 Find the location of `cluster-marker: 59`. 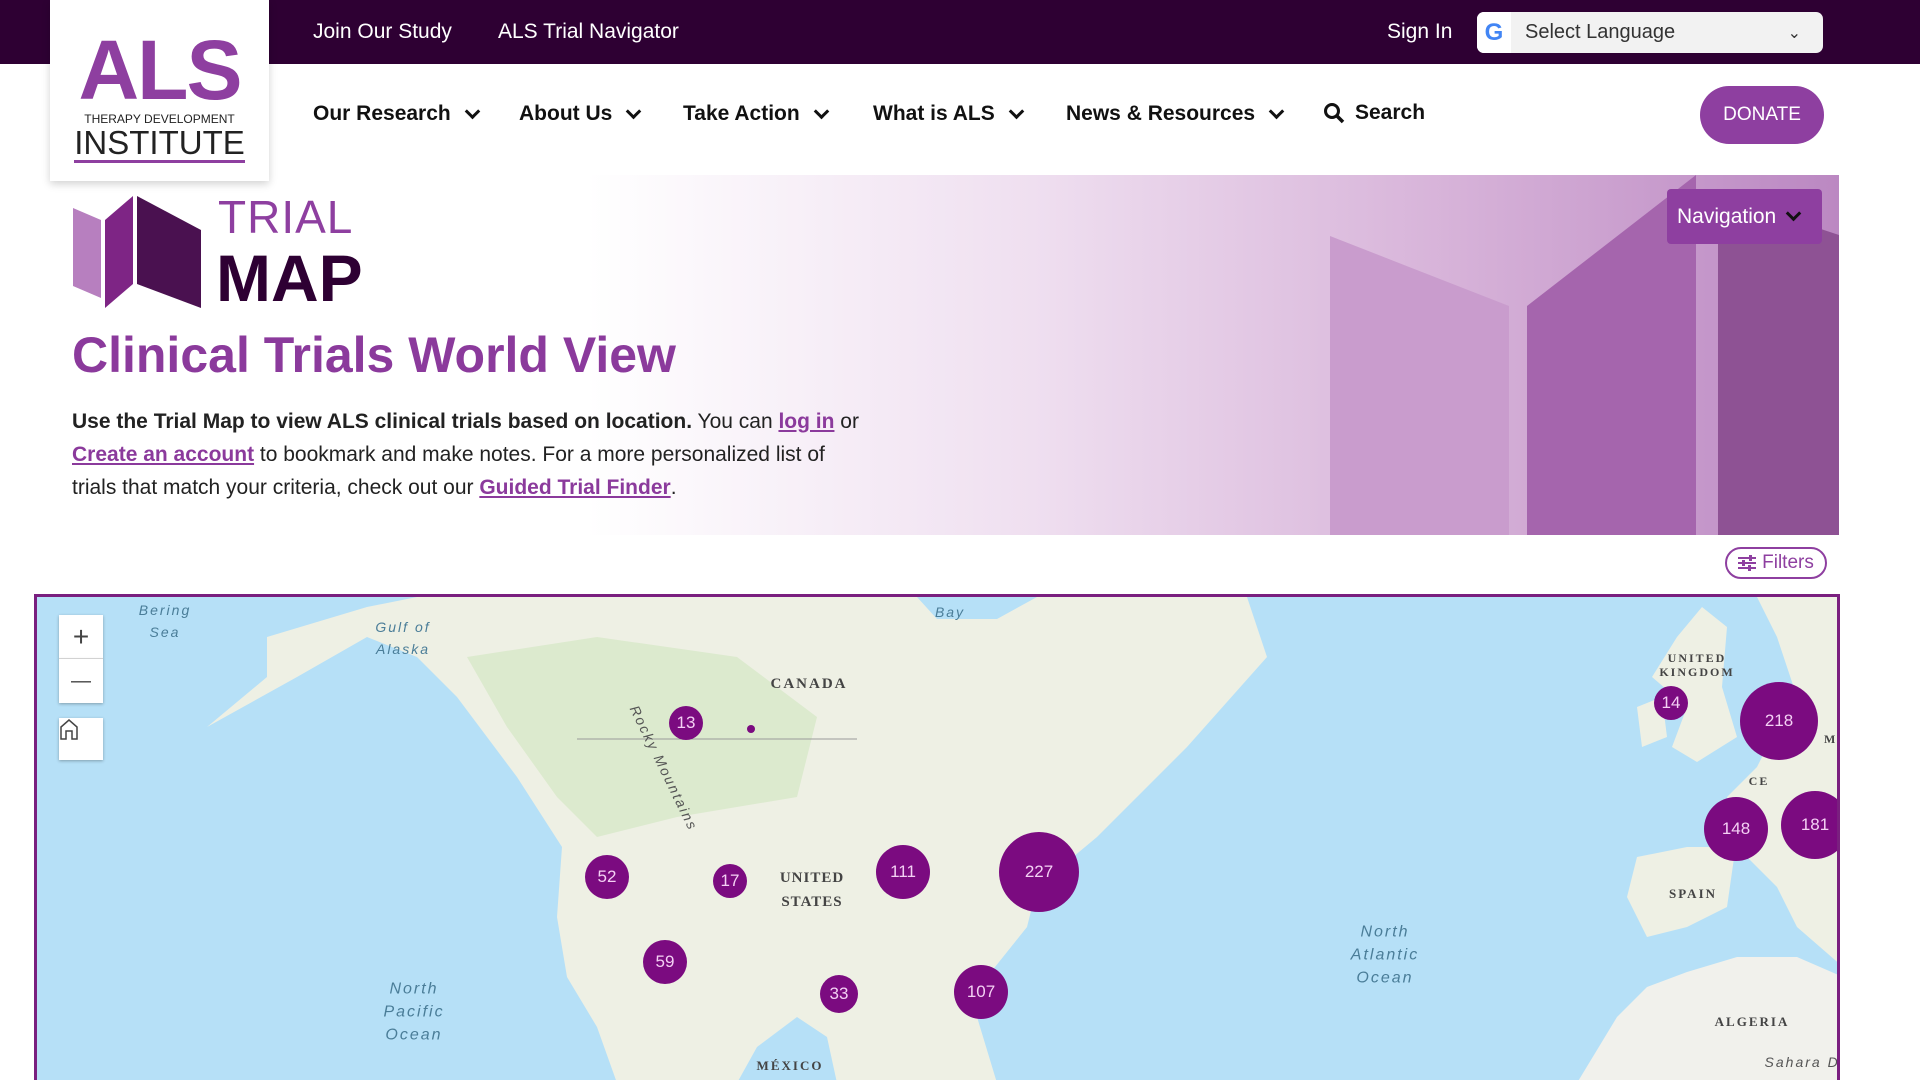

cluster-marker: 59 is located at coordinates (665, 962).